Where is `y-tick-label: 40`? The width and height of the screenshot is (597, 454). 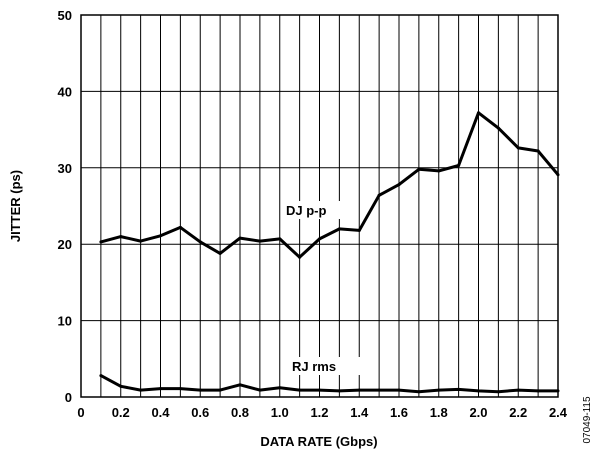 y-tick-label: 40 is located at coordinates (65, 91).